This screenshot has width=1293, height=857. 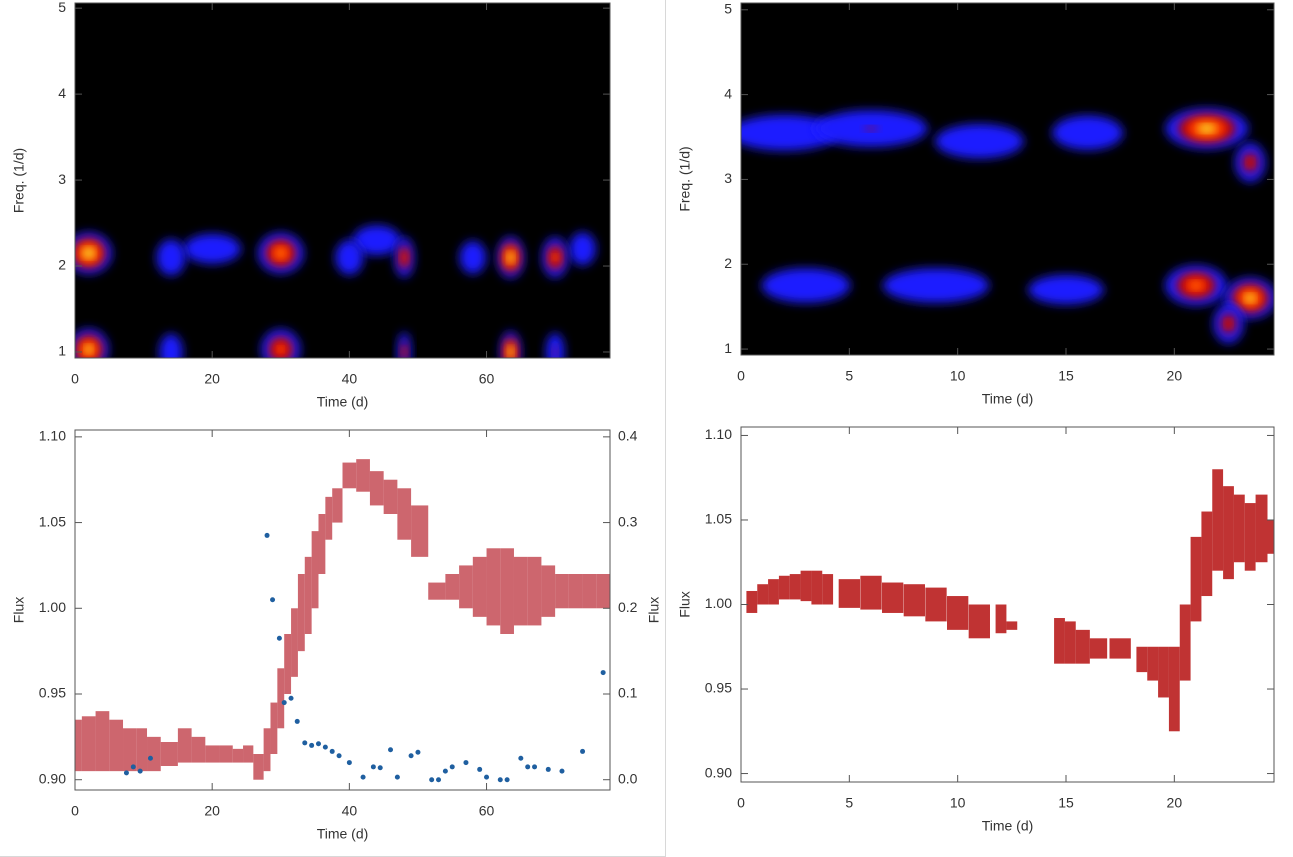 I want to click on y-tick-label: 1.10, so click(x=52, y=436).